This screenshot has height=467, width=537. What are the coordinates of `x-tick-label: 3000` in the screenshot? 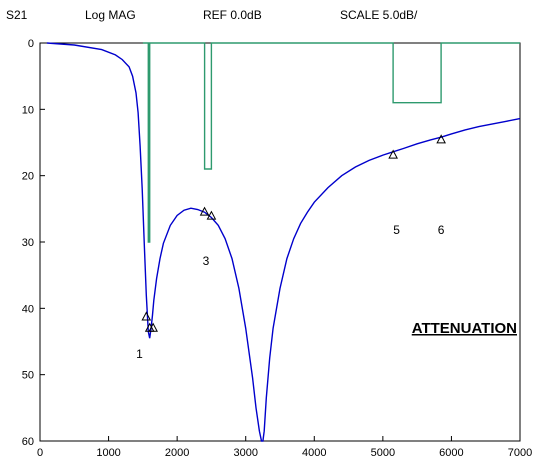 It's located at (245, 453).